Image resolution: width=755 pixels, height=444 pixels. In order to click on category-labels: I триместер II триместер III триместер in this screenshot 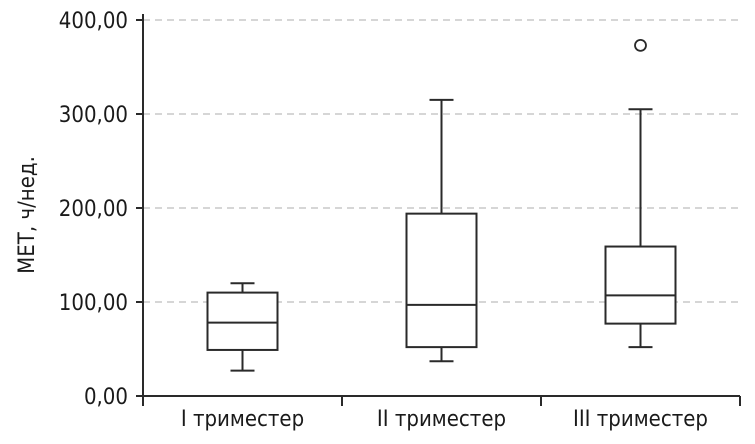, I will do `click(444, 419)`.